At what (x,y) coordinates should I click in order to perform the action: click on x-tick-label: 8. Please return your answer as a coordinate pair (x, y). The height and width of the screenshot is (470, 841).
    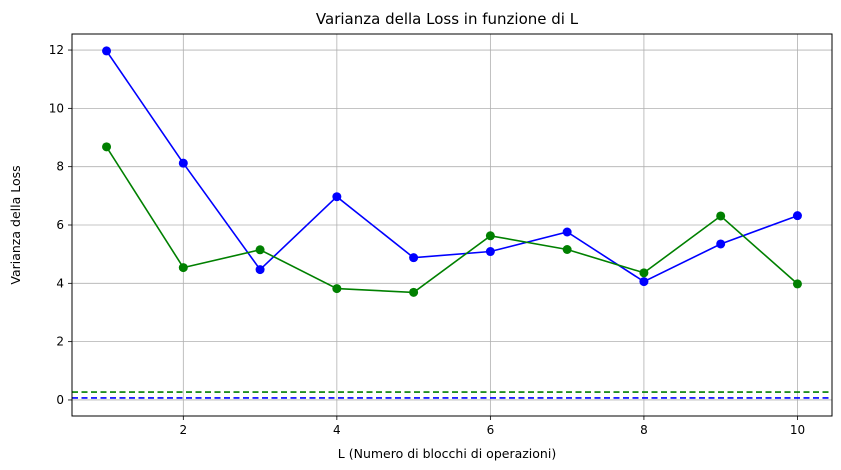
    Looking at the image, I should click on (644, 430).